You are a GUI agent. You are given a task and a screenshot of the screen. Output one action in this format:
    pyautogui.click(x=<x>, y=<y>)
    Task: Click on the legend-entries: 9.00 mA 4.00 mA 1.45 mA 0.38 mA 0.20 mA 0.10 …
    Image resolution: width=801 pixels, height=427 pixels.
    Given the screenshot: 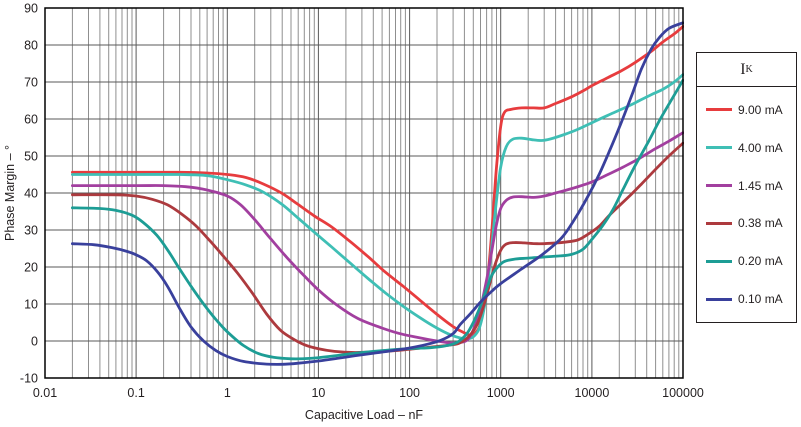 What is the action you would take?
    pyautogui.click(x=746, y=204)
    